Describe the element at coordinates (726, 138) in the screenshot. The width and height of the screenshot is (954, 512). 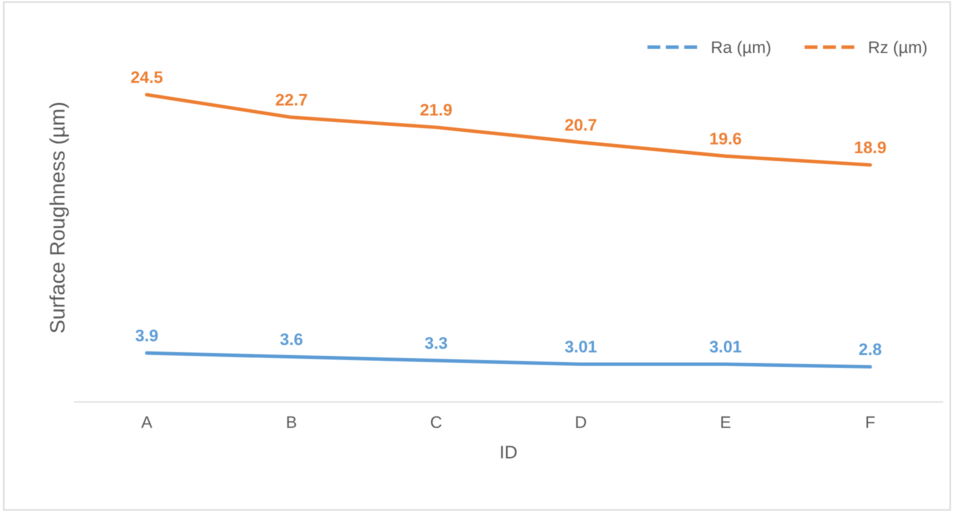
I see `data-label: 19.6` at that location.